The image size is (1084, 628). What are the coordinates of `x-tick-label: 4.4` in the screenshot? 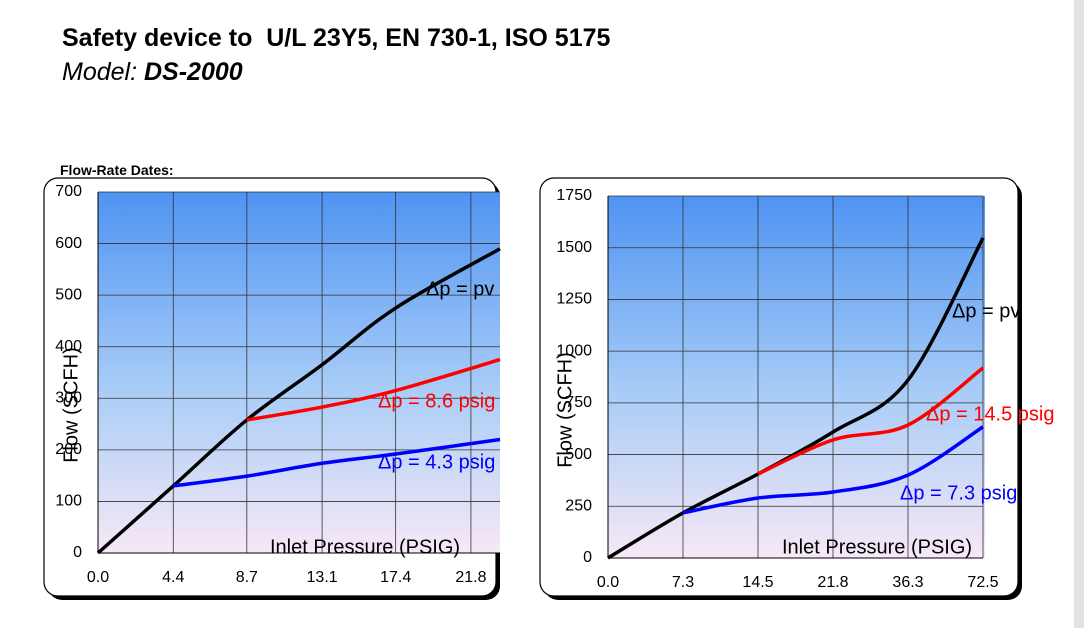 It's located at (173, 577).